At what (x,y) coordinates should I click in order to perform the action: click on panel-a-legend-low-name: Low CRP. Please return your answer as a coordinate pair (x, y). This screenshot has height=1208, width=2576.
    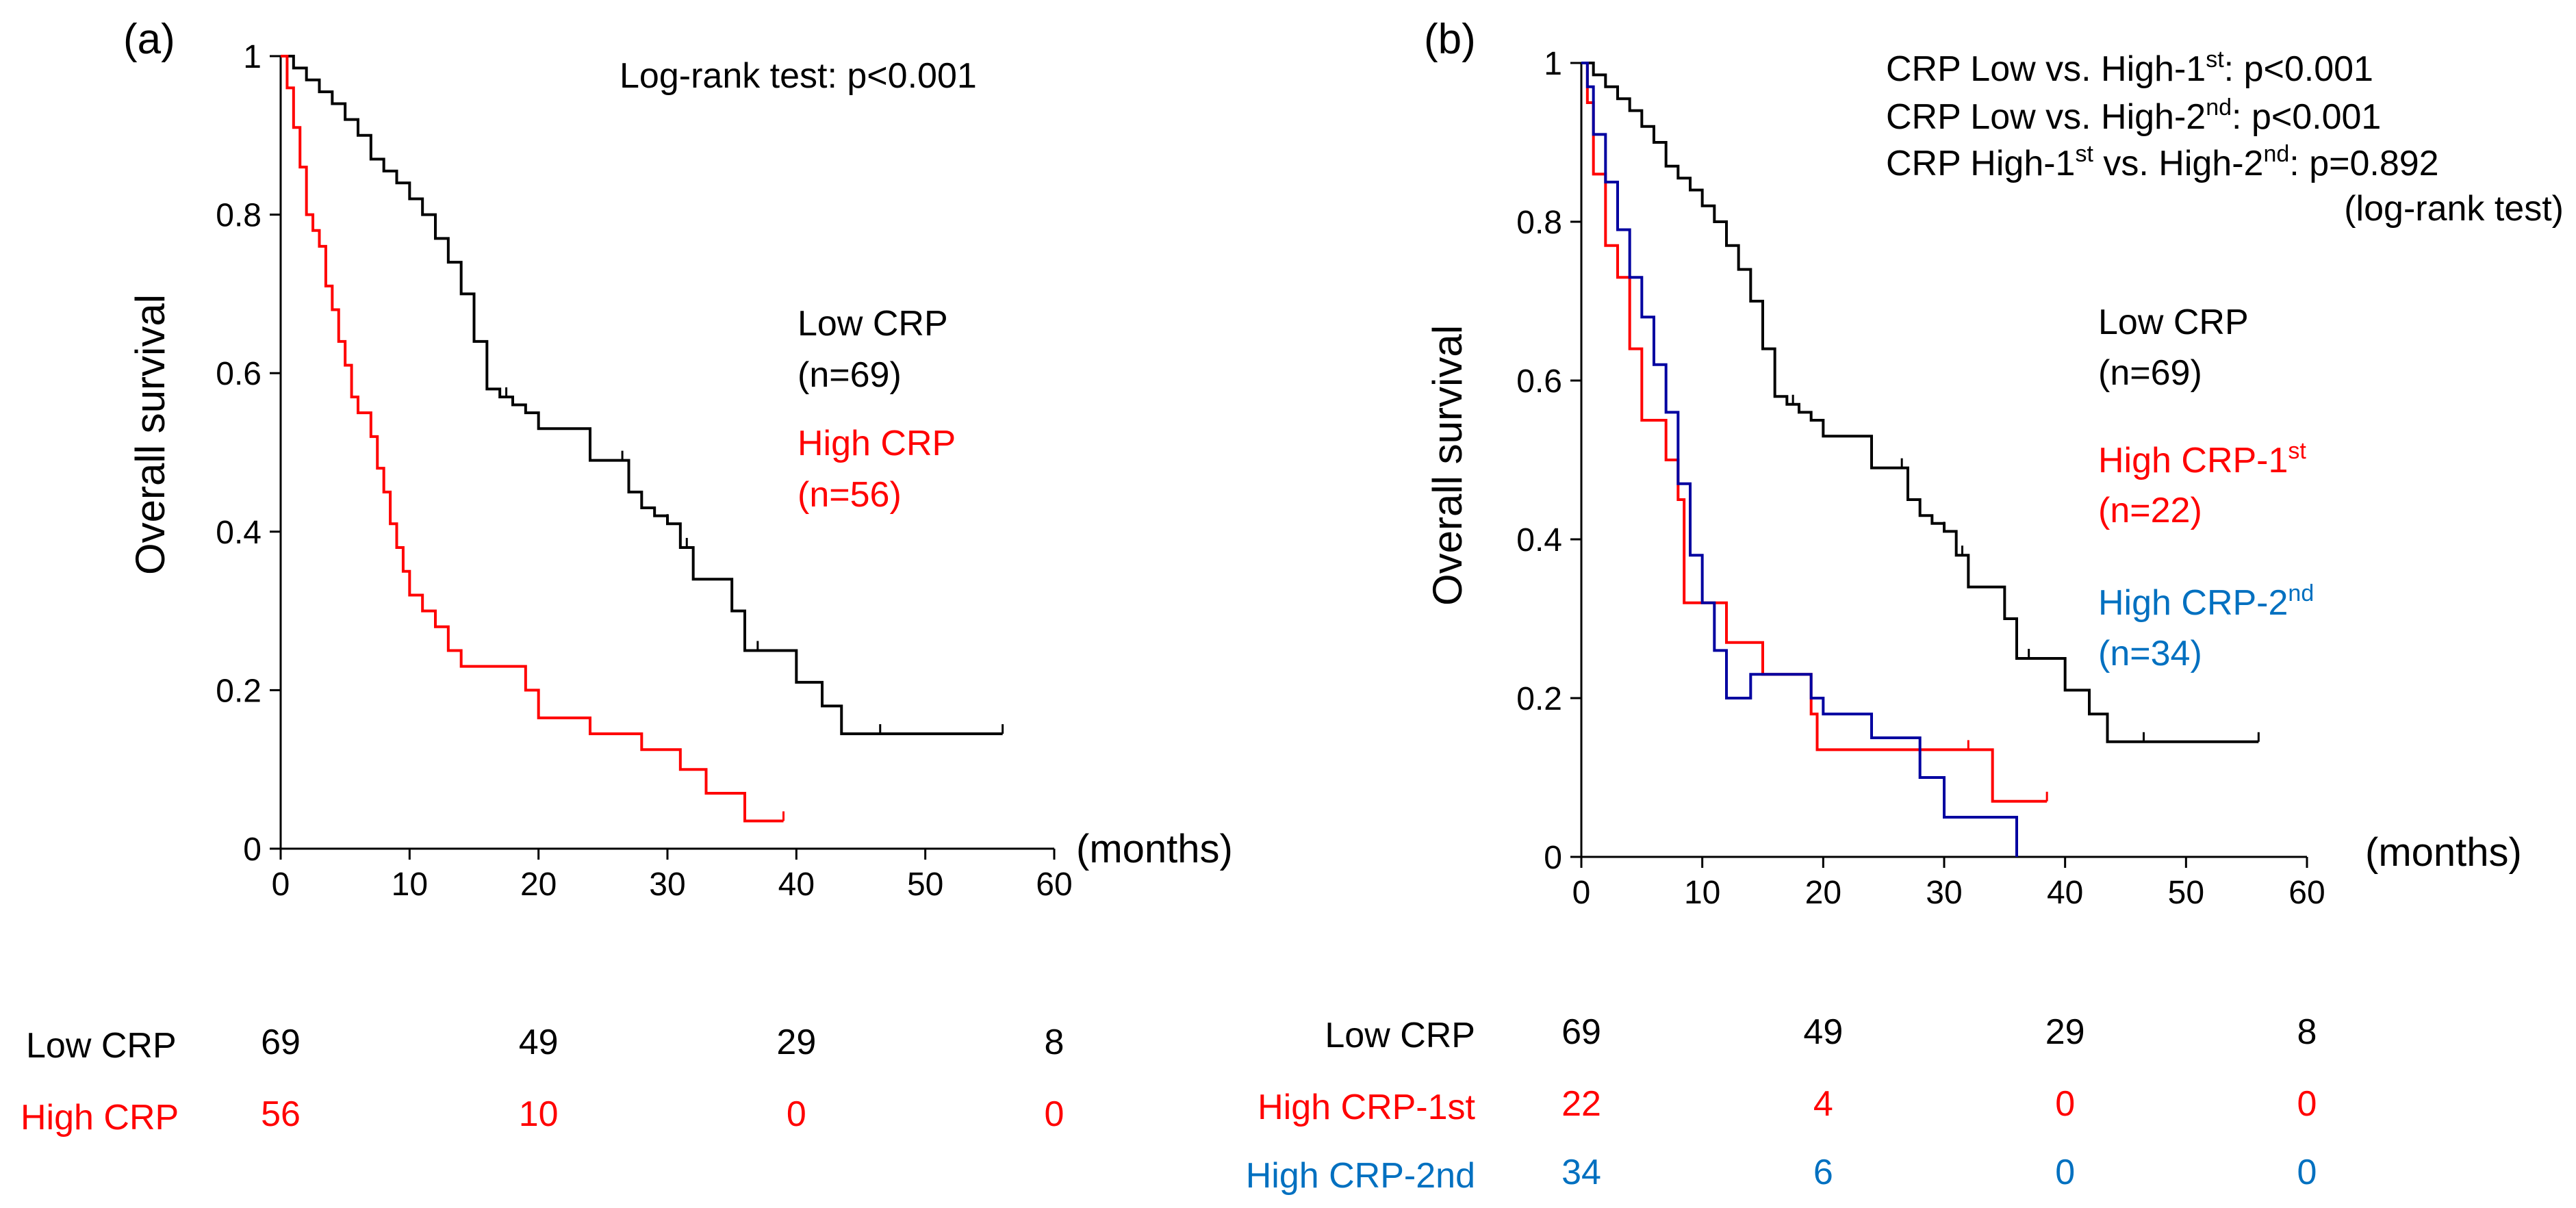
    Looking at the image, I should click on (873, 324).